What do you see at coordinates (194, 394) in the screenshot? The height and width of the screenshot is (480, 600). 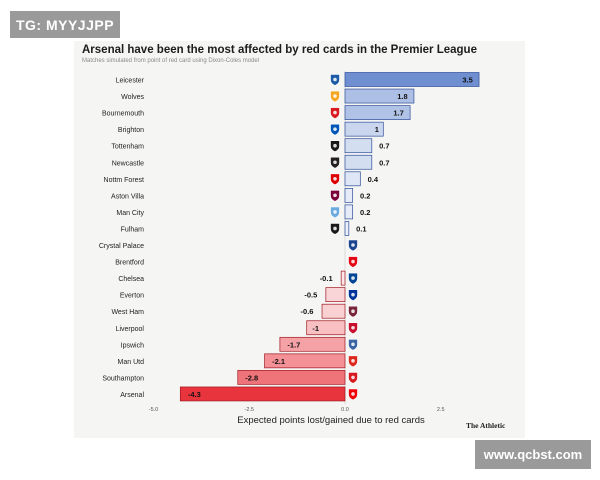 I see `data-label-arsenal: -4.3` at bounding box center [194, 394].